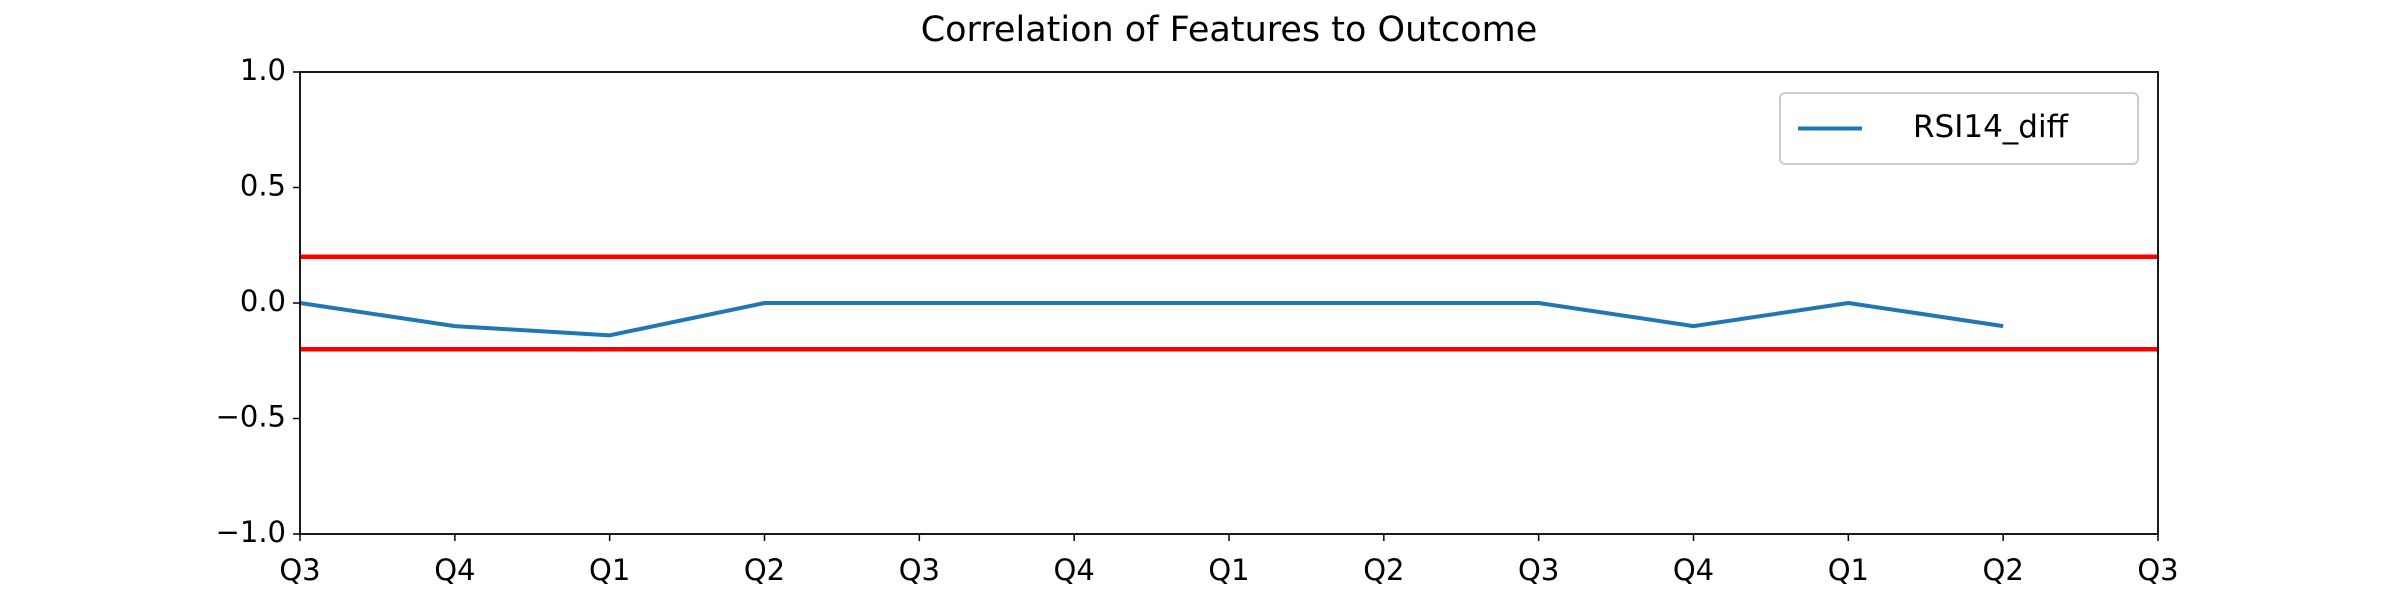 This screenshot has height=600, width=2400. I want to click on legend-label: RSI14_diff, so click(1991, 127).